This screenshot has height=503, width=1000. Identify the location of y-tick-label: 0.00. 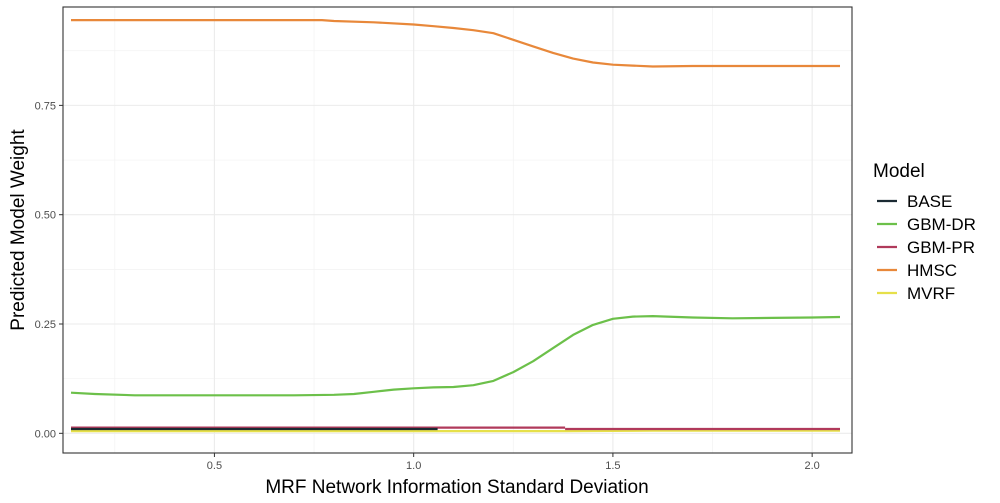
(45, 434).